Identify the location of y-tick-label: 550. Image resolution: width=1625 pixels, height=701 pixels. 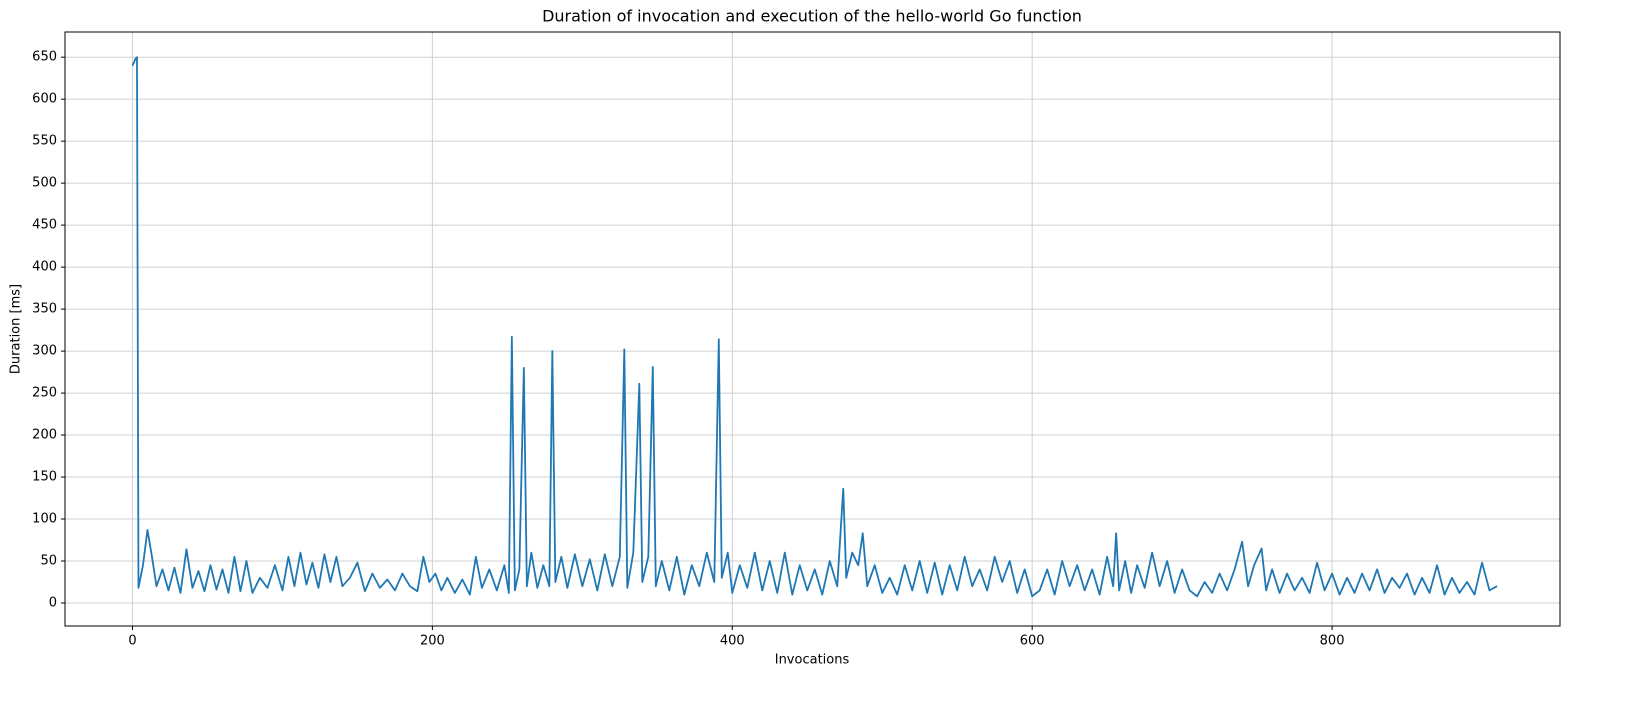
(44, 141).